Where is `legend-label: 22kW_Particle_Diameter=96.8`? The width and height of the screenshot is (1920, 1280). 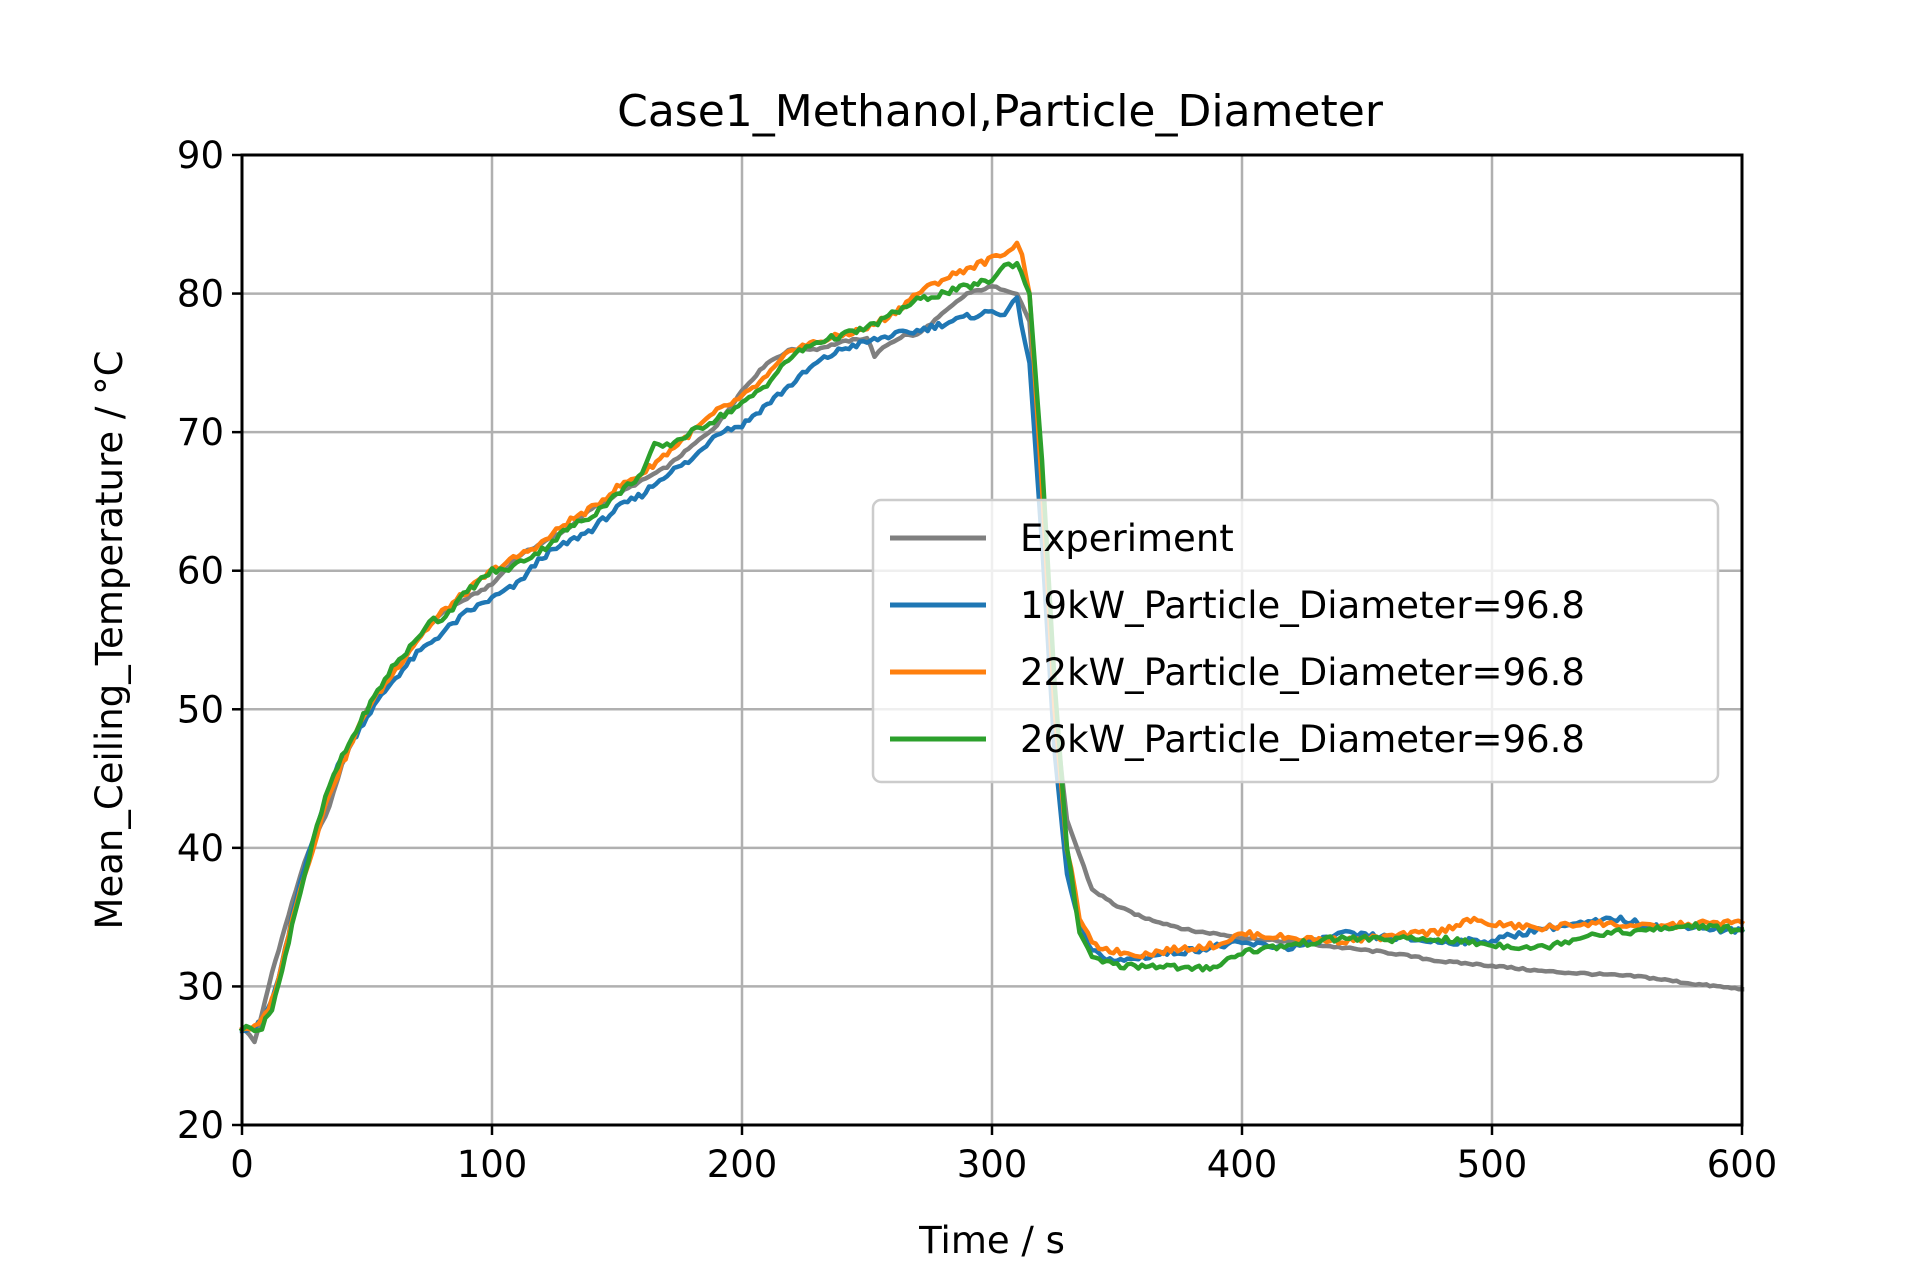 legend-label: 22kW_Particle_Diameter=96.8 is located at coordinates (1302, 672).